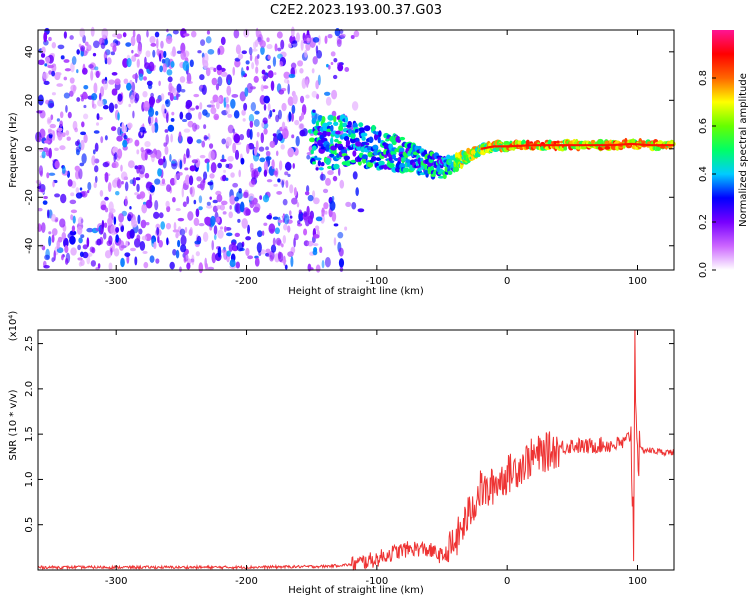  Describe the element at coordinates (507, 581) in the screenshot. I see `snr-x-tick-label: 0` at that location.